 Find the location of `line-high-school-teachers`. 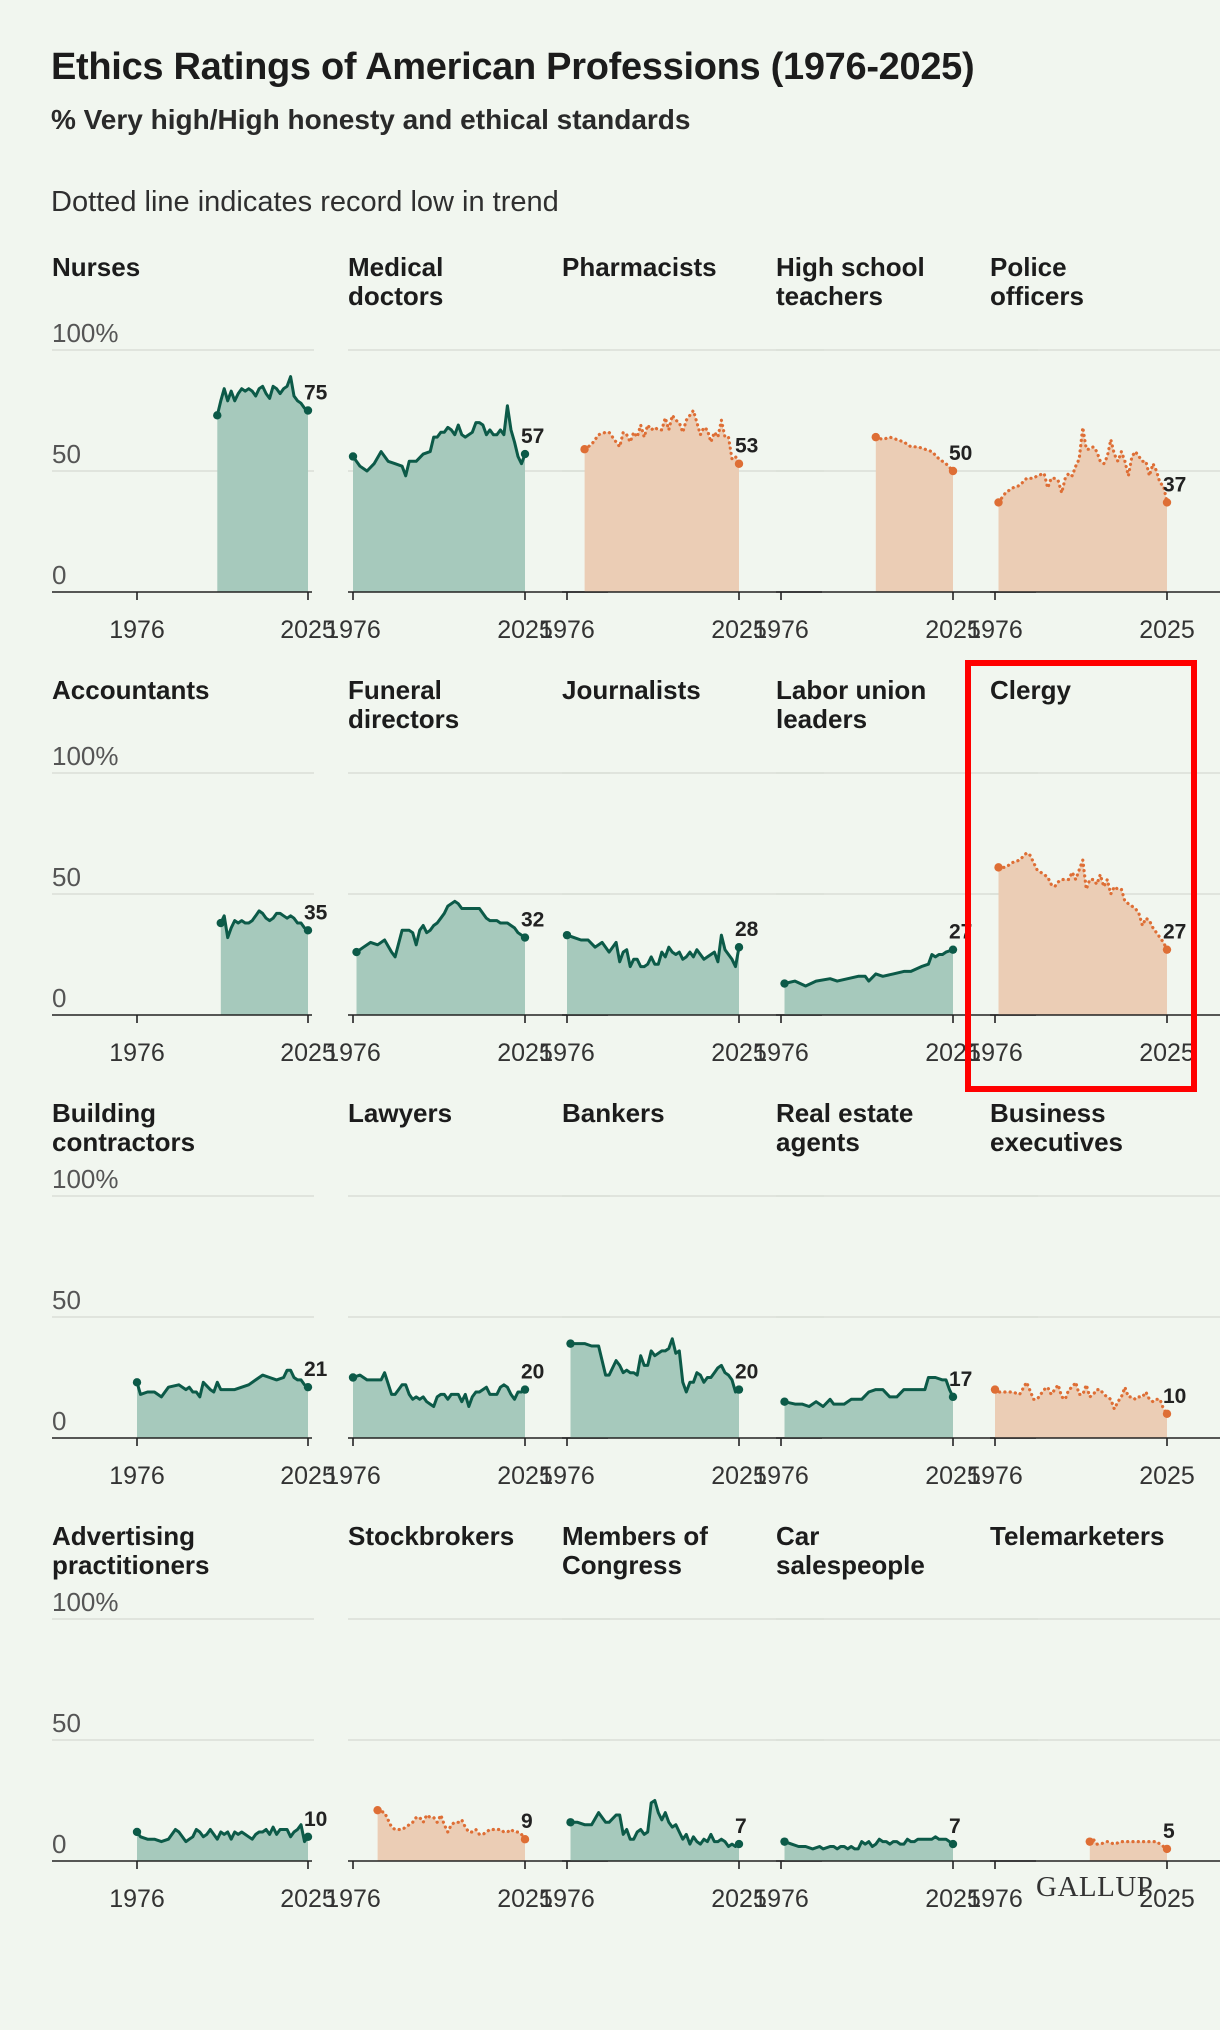

line-high-school-teachers is located at coordinates (914, 454).